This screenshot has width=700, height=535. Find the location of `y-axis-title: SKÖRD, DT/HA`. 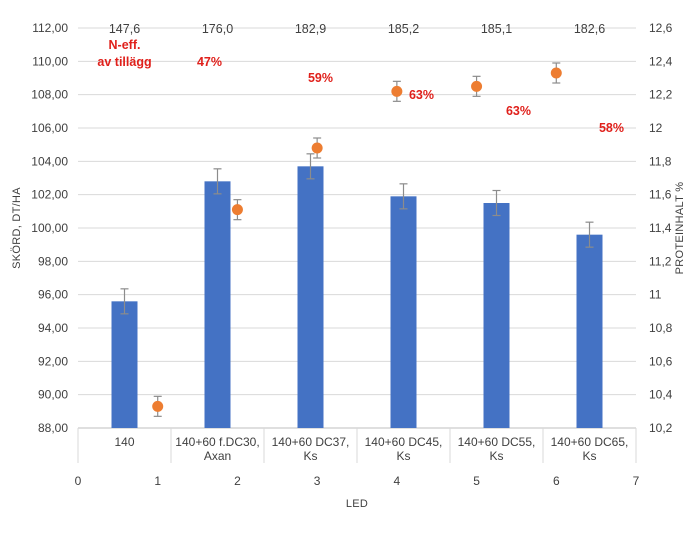

y-axis-title: SKÖRD, DT/HA is located at coordinates (17, 228).